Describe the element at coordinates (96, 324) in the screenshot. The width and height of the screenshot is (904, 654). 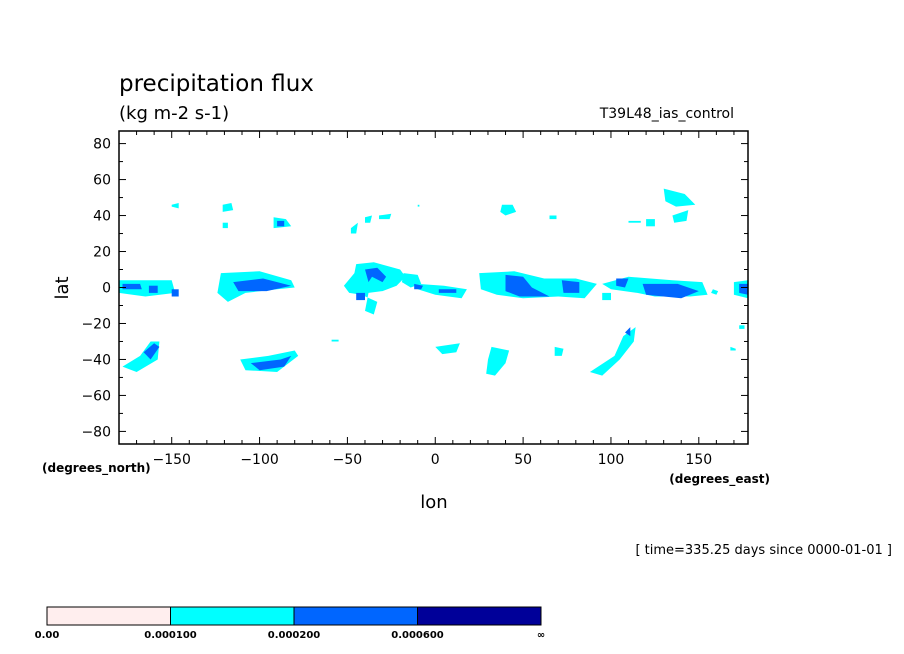
I see `y-tick-label: −20` at that location.